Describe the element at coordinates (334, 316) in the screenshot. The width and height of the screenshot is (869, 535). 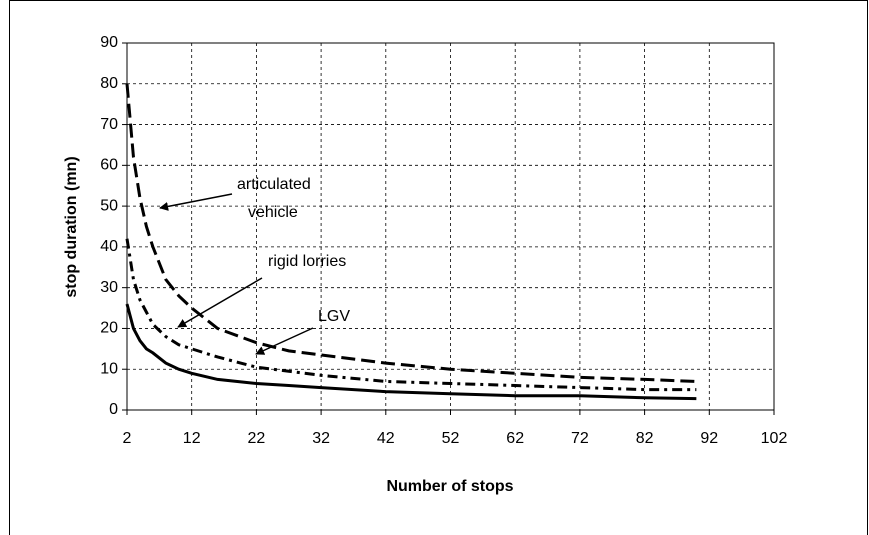
I see `annotation: LGV` at that location.